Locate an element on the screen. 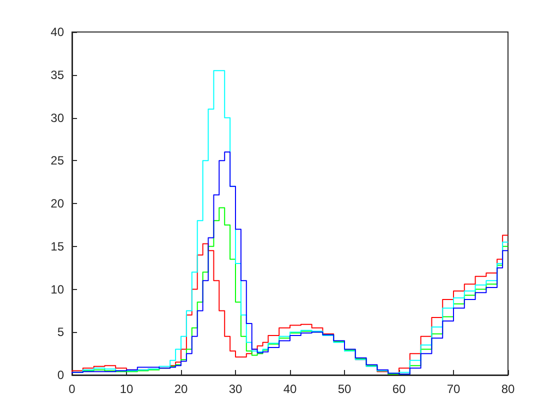 This screenshot has width=560, height=420. x-tick-label: 30 is located at coordinates (235, 389).